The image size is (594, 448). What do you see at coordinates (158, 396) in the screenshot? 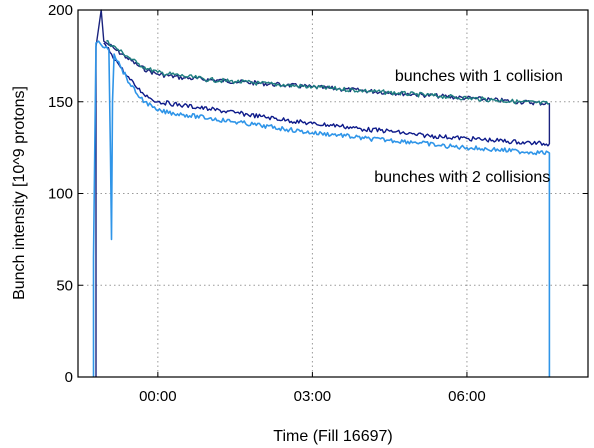
I see `x-tick-label: 00:00` at bounding box center [158, 396].